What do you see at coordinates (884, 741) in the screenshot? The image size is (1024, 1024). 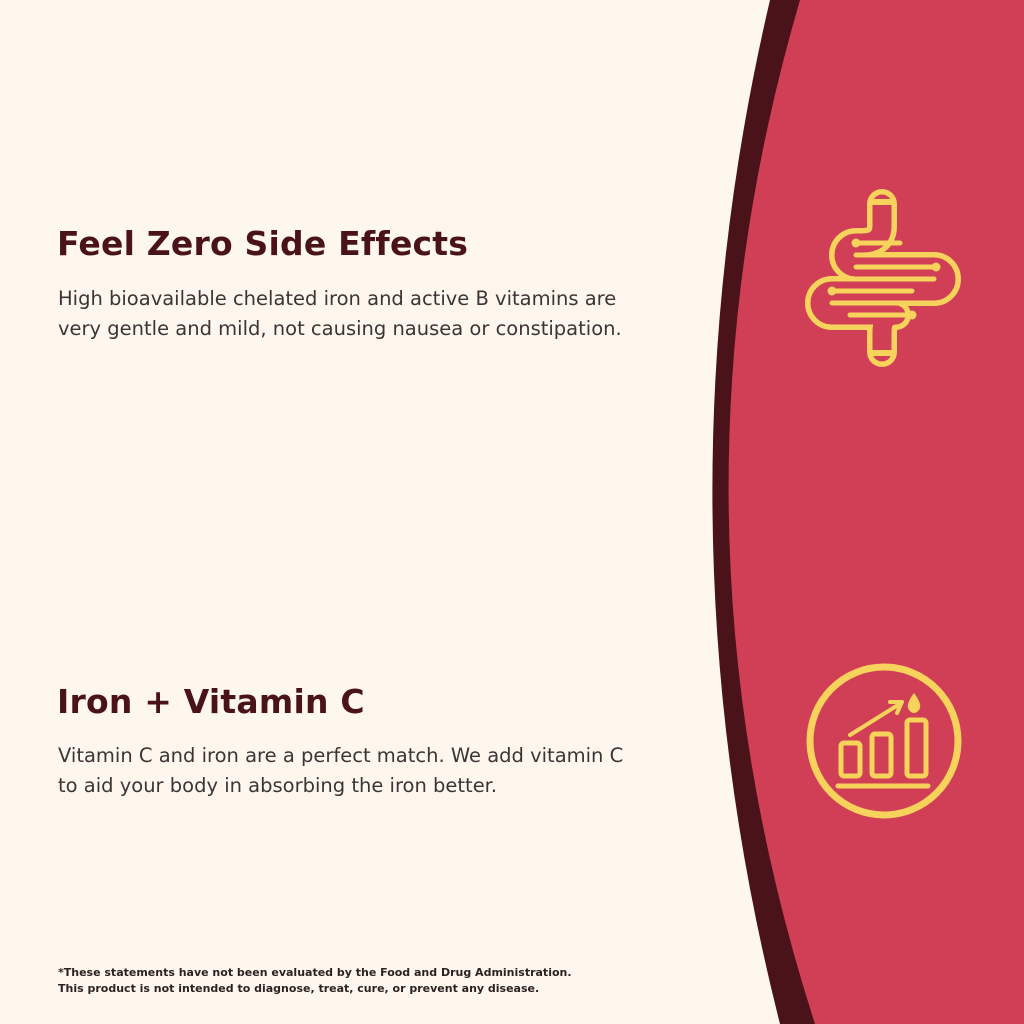 I see `absorption-chart-icon` at bounding box center [884, 741].